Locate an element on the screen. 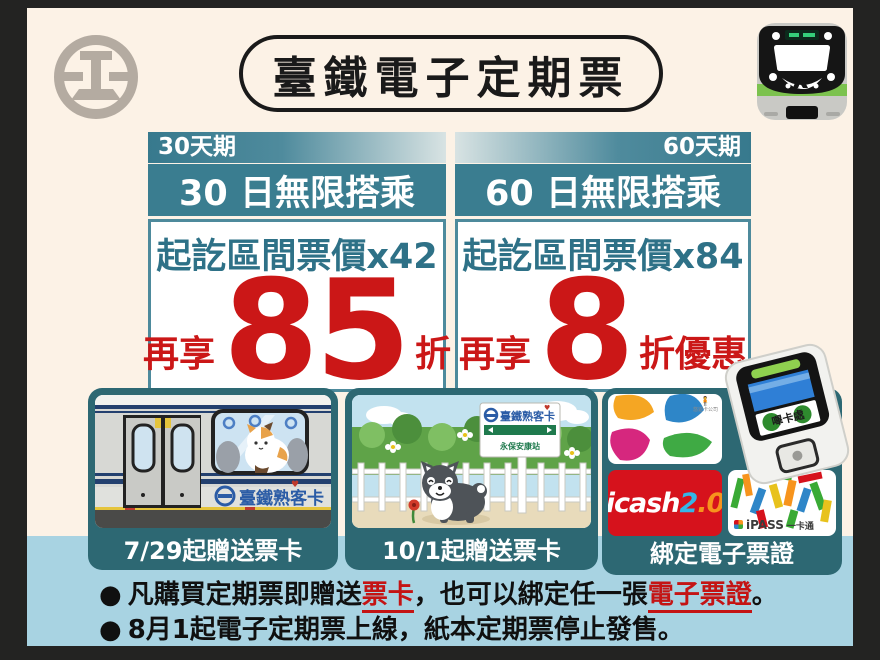 The image size is (880, 660). plan-30-formula: 起訖區間票價x42 is located at coordinates (297, 257).